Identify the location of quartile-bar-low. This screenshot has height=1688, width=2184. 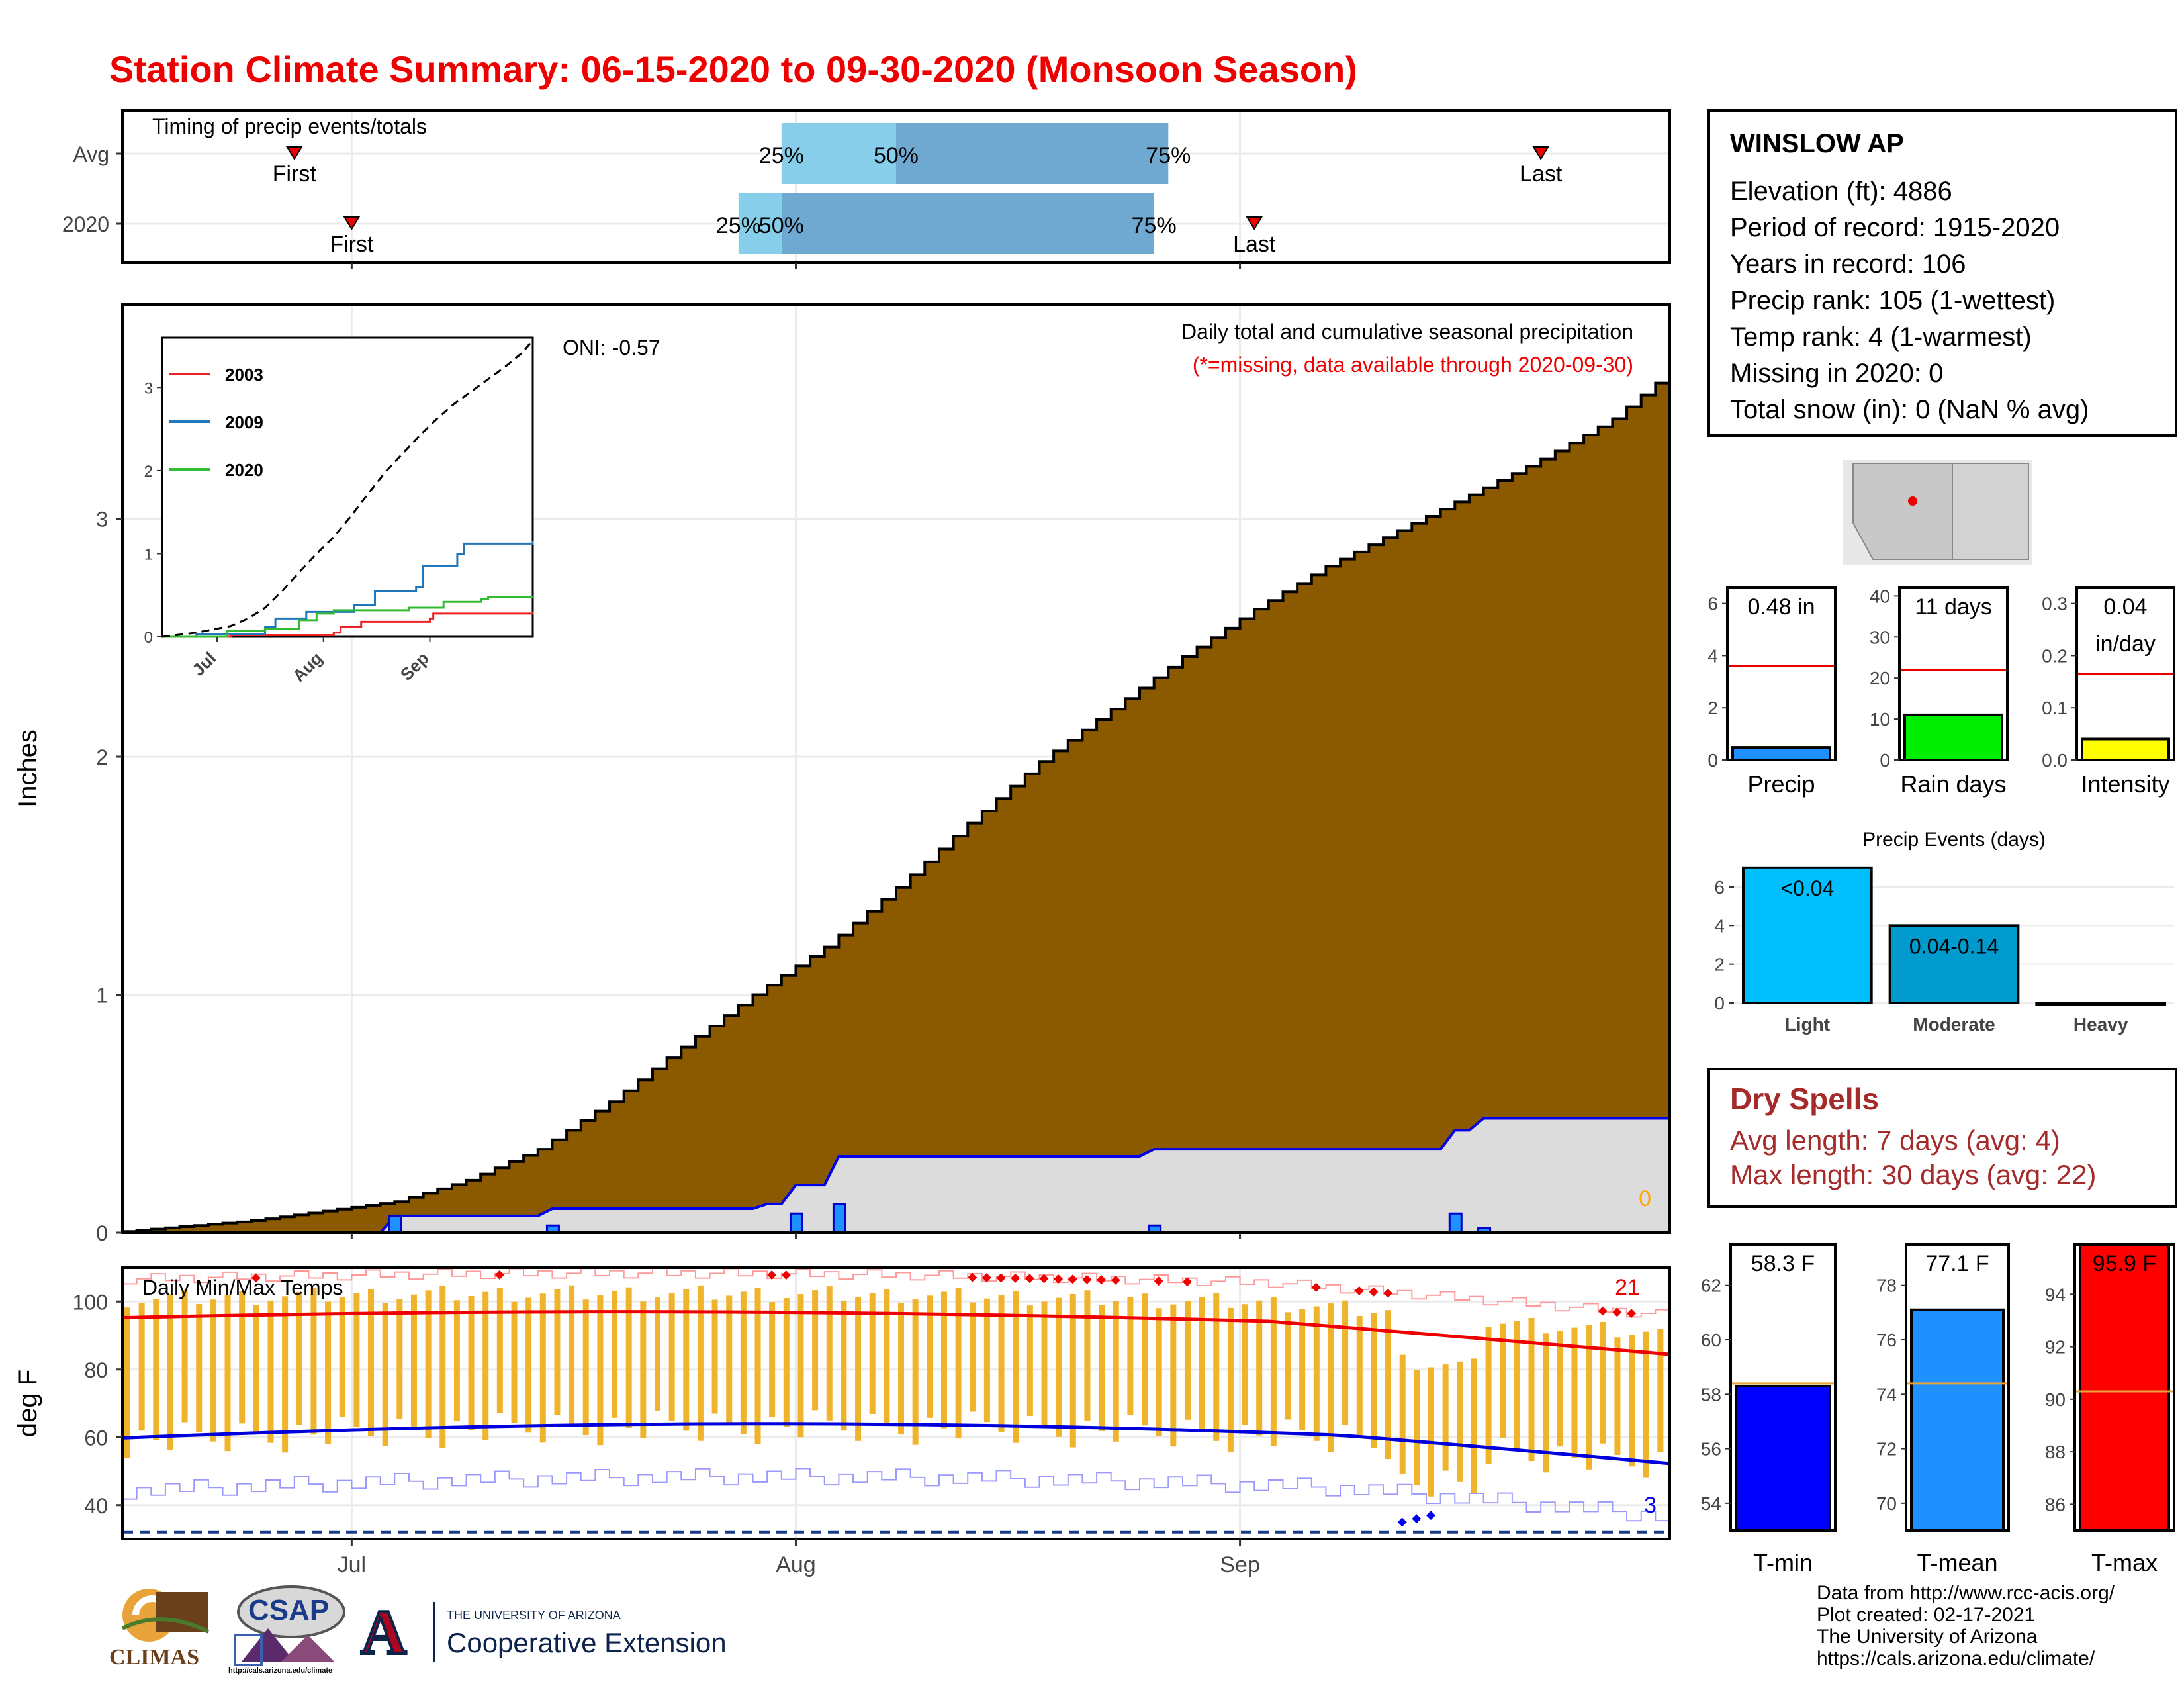
(760, 223).